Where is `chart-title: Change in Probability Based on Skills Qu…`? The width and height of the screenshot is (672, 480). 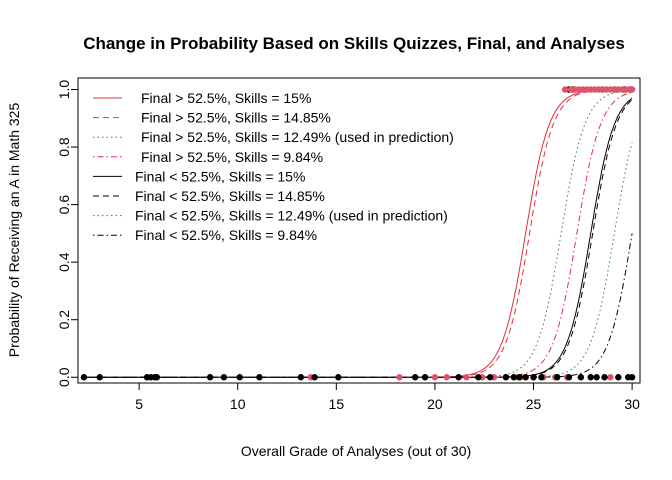
chart-title: Change in Probability Based on Skills Qu… is located at coordinates (354, 43).